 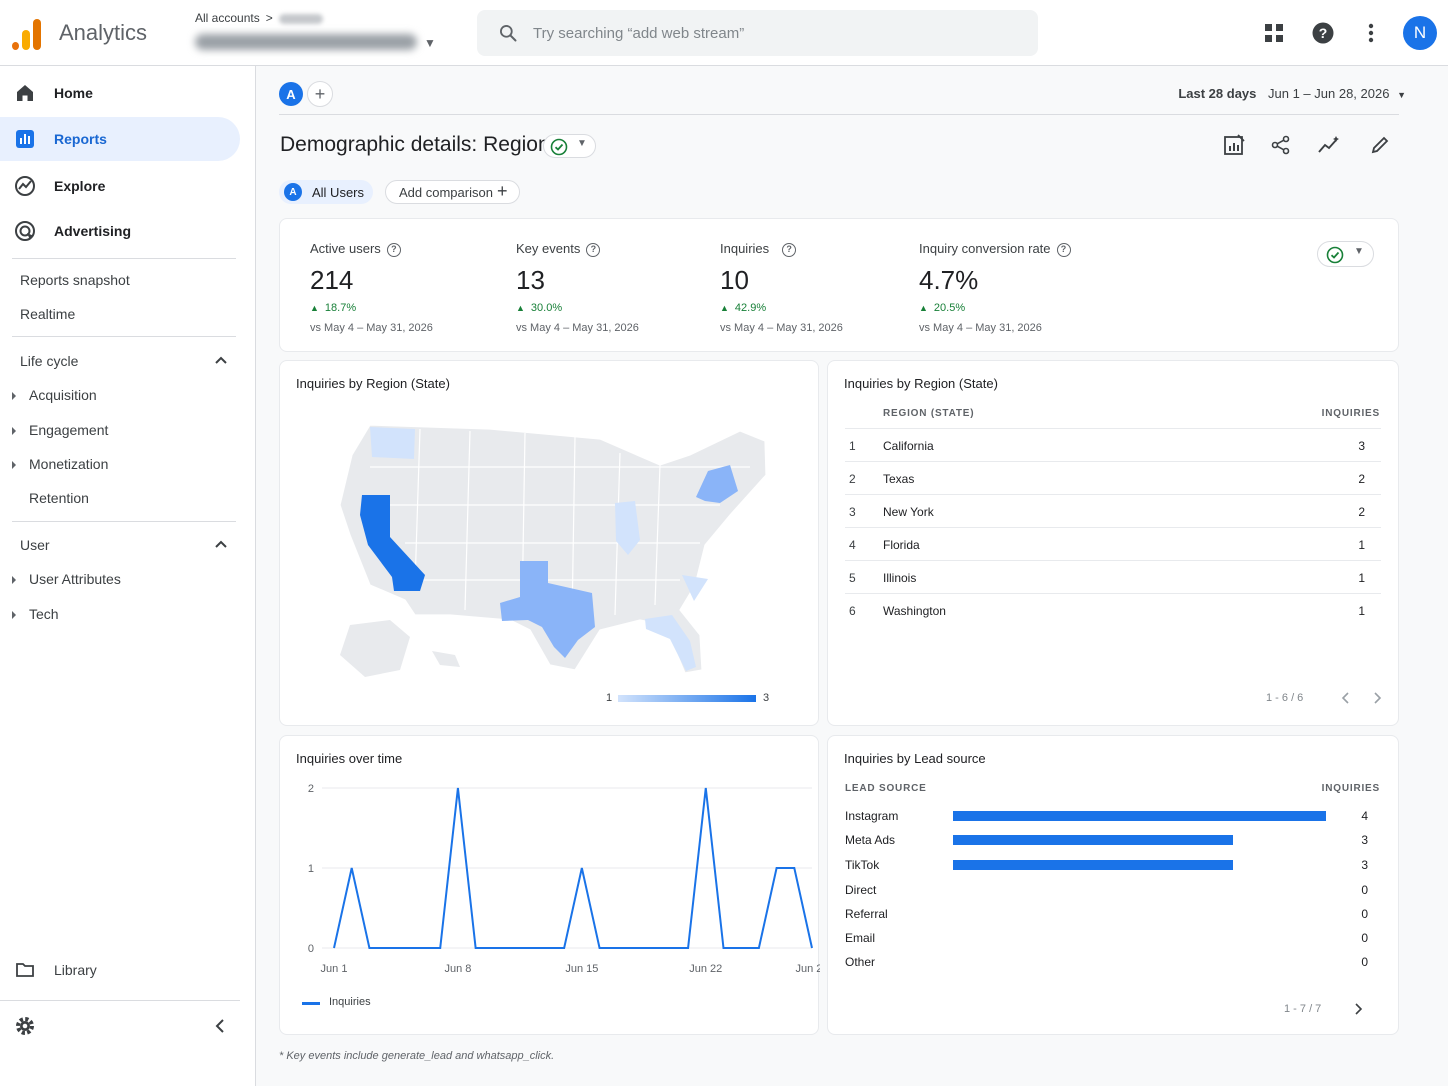 I want to click on edit-pencil-icon, so click(x=1380, y=145).